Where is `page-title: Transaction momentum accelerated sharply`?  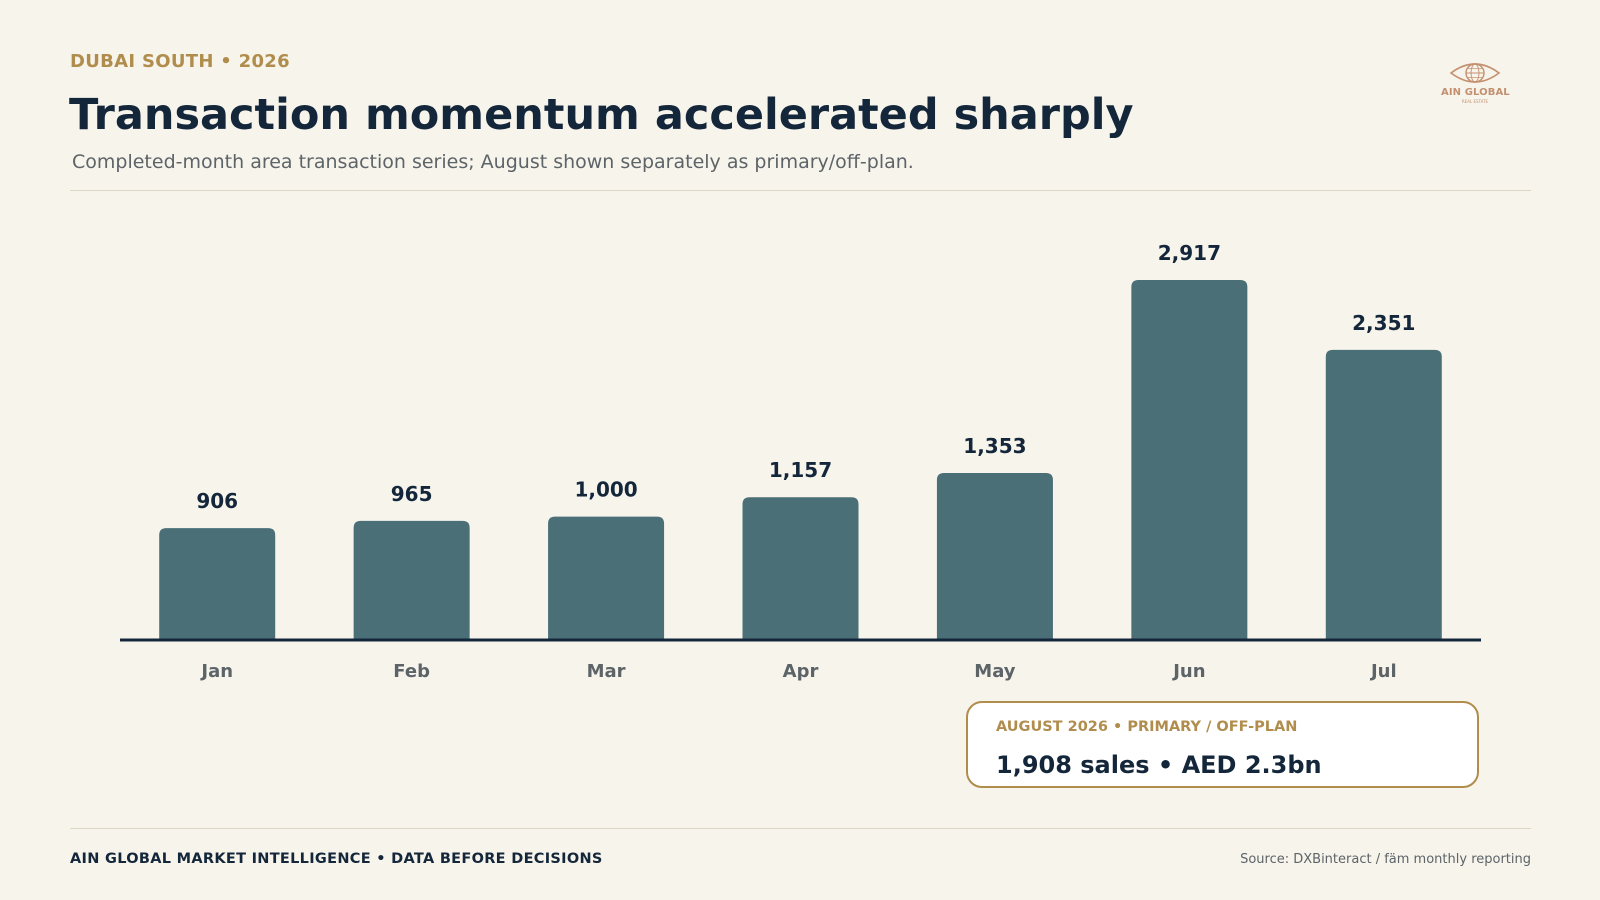 page-title: Transaction momentum accelerated sharply is located at coordinates (601, 115).